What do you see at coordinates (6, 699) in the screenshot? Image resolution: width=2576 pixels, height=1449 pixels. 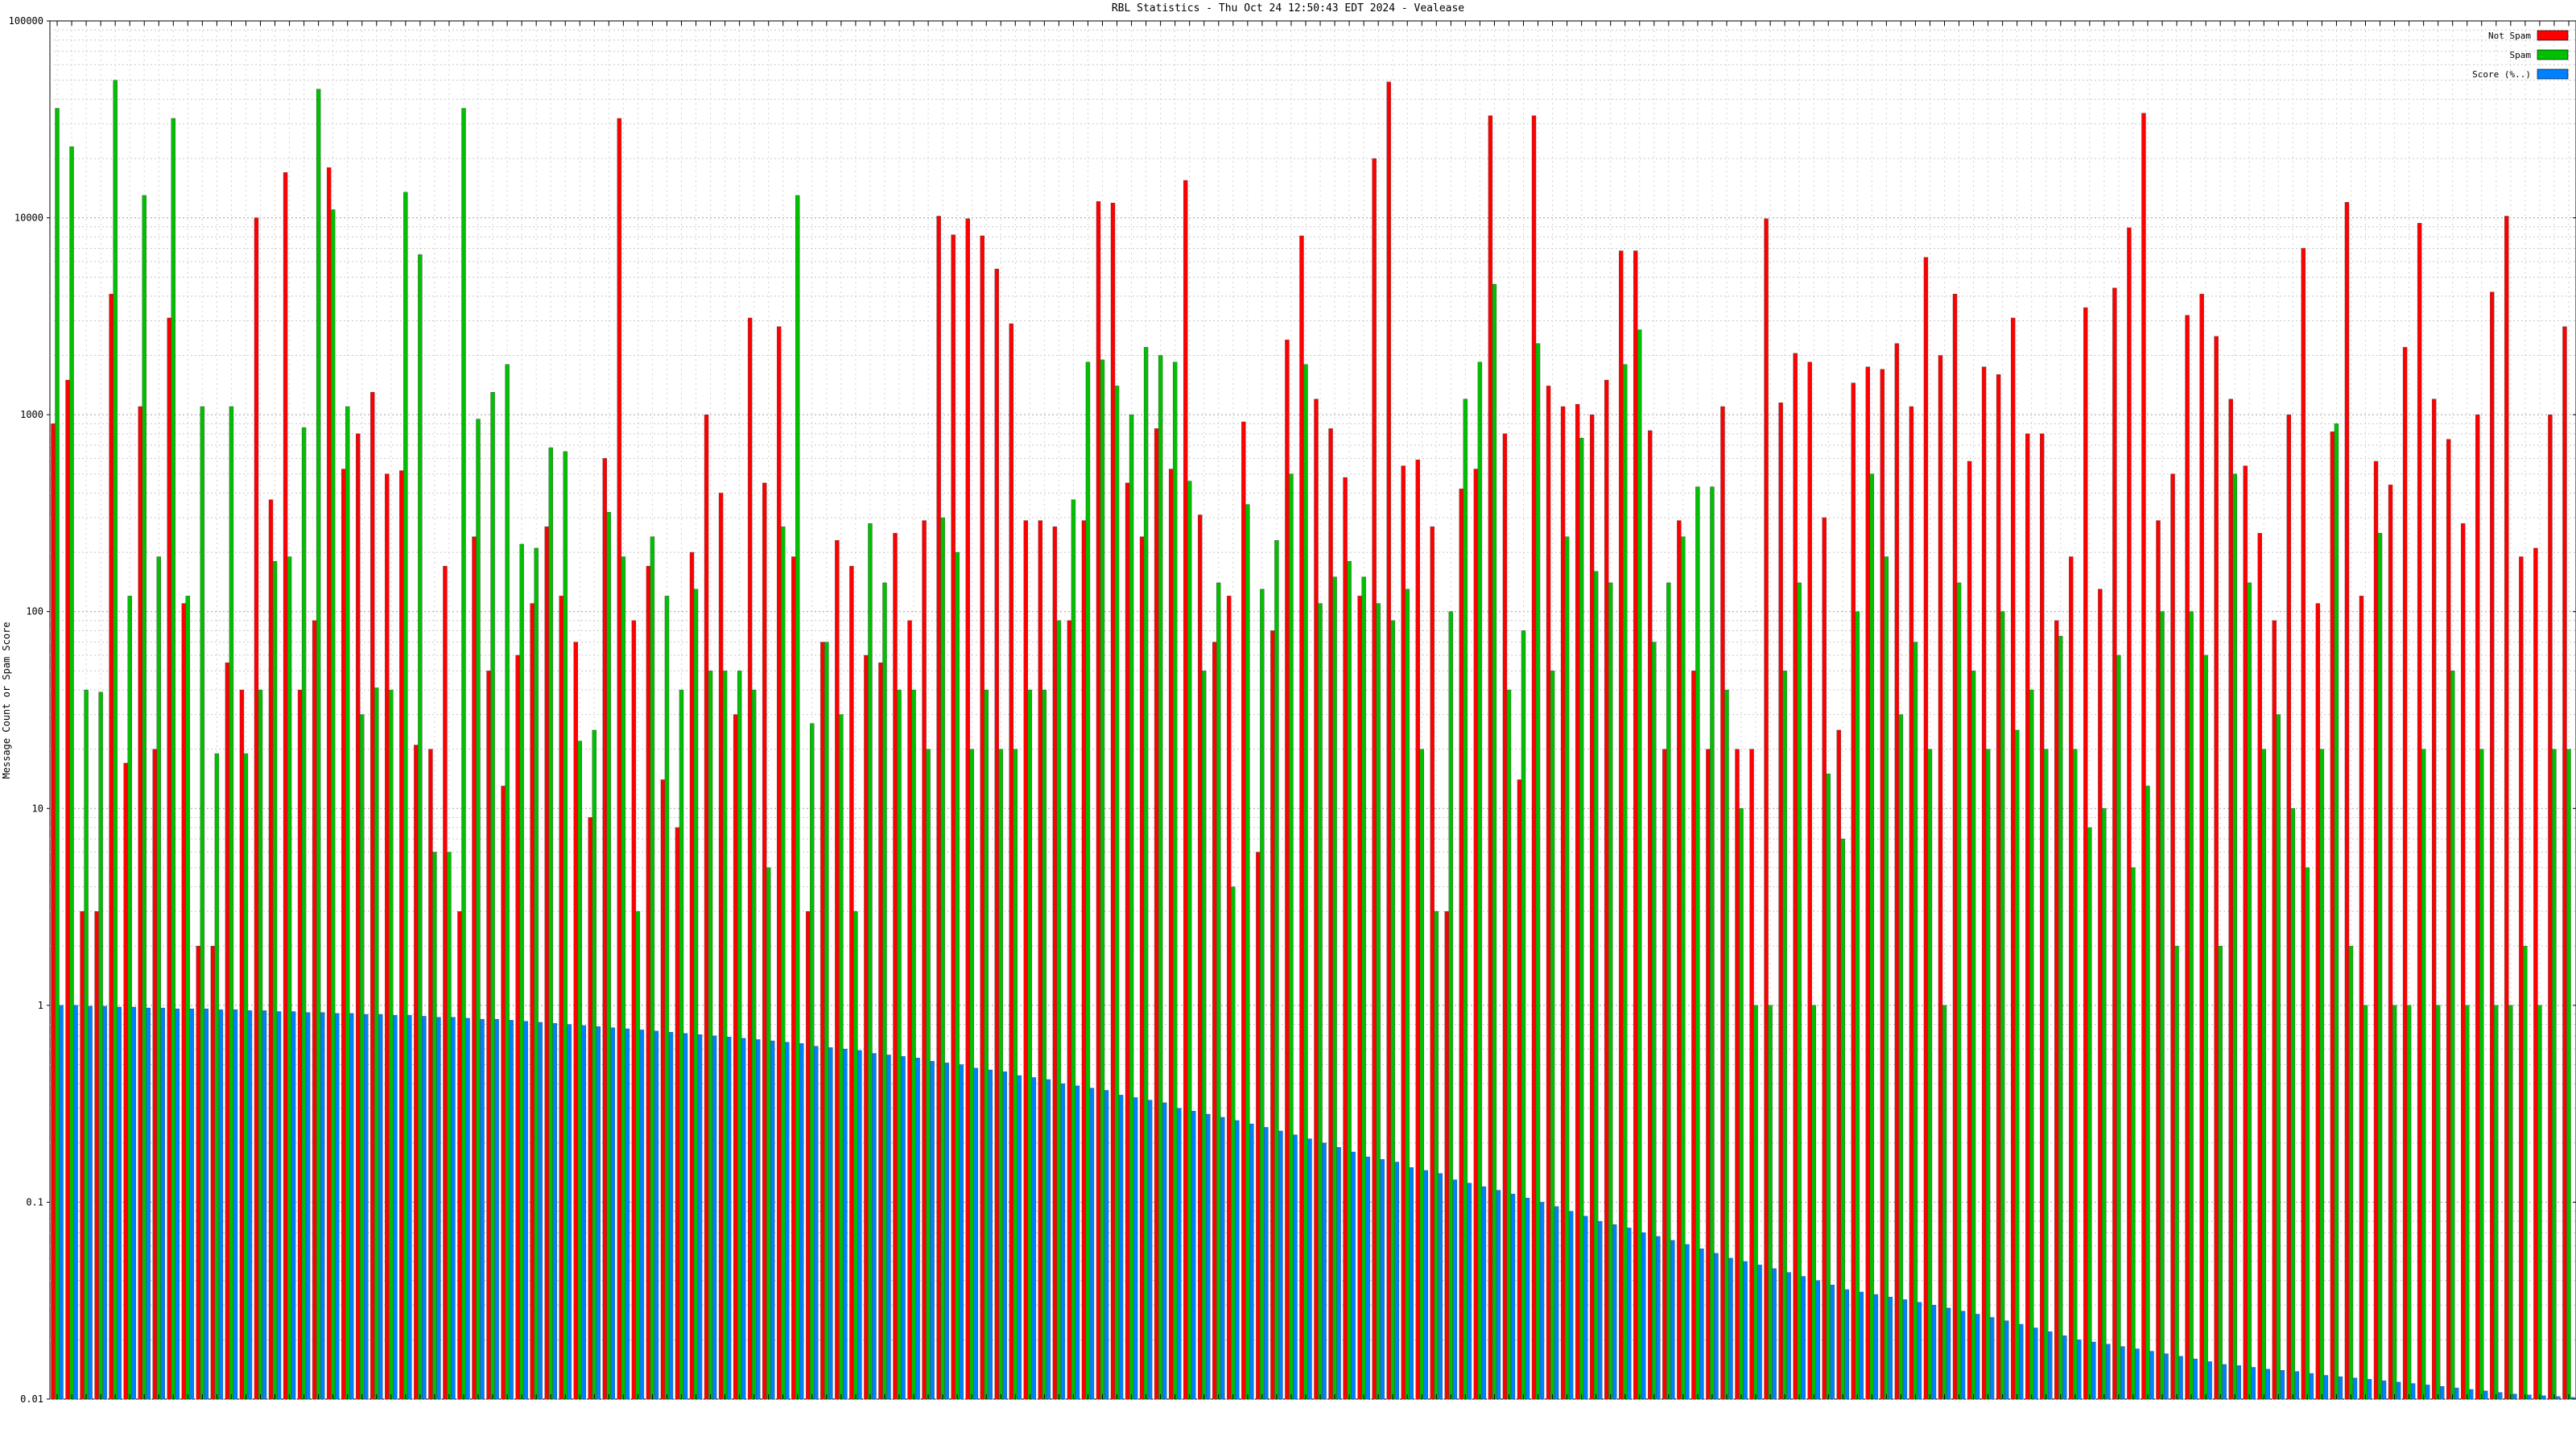 I see `y-axis-label: Message Count or Spam Score` at bounding box center [6, 699].